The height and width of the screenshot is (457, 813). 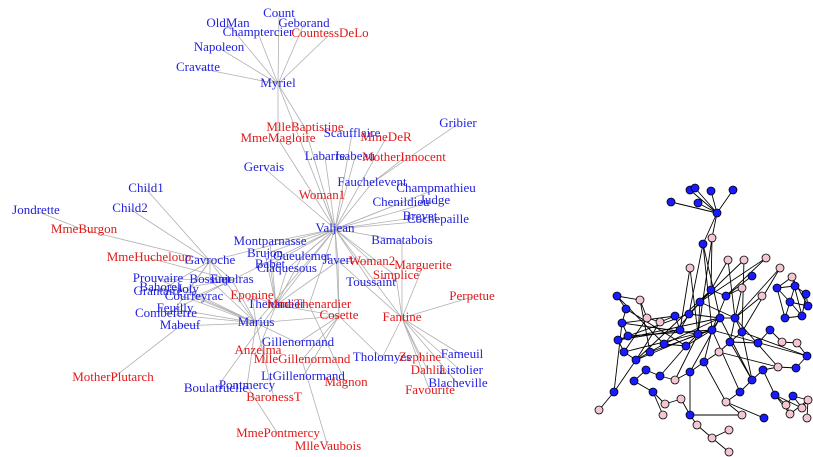 What do you see at coordinates (268, 58) in the screenshot?
I see `edge-champtercier-myriel` at bounding box center [268, 58].